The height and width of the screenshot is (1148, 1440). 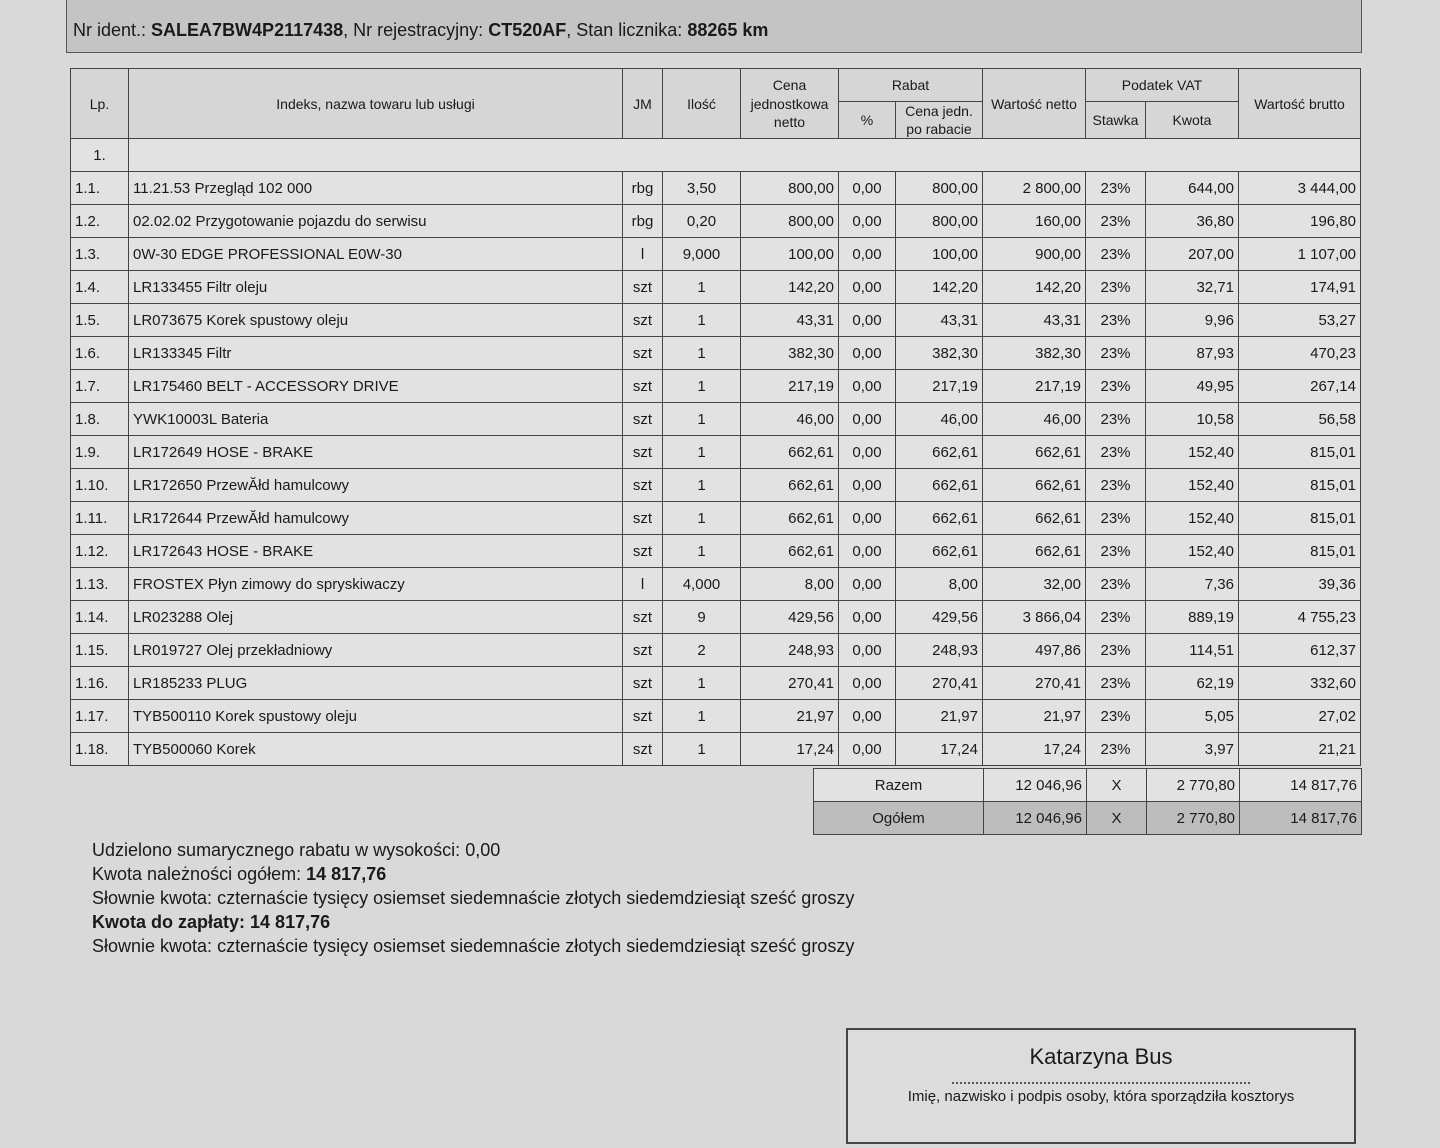 What do you see at coordinates (789, 716) in the screenshot?
I see `row-price: 21,97` at bounding box center [789, 716].